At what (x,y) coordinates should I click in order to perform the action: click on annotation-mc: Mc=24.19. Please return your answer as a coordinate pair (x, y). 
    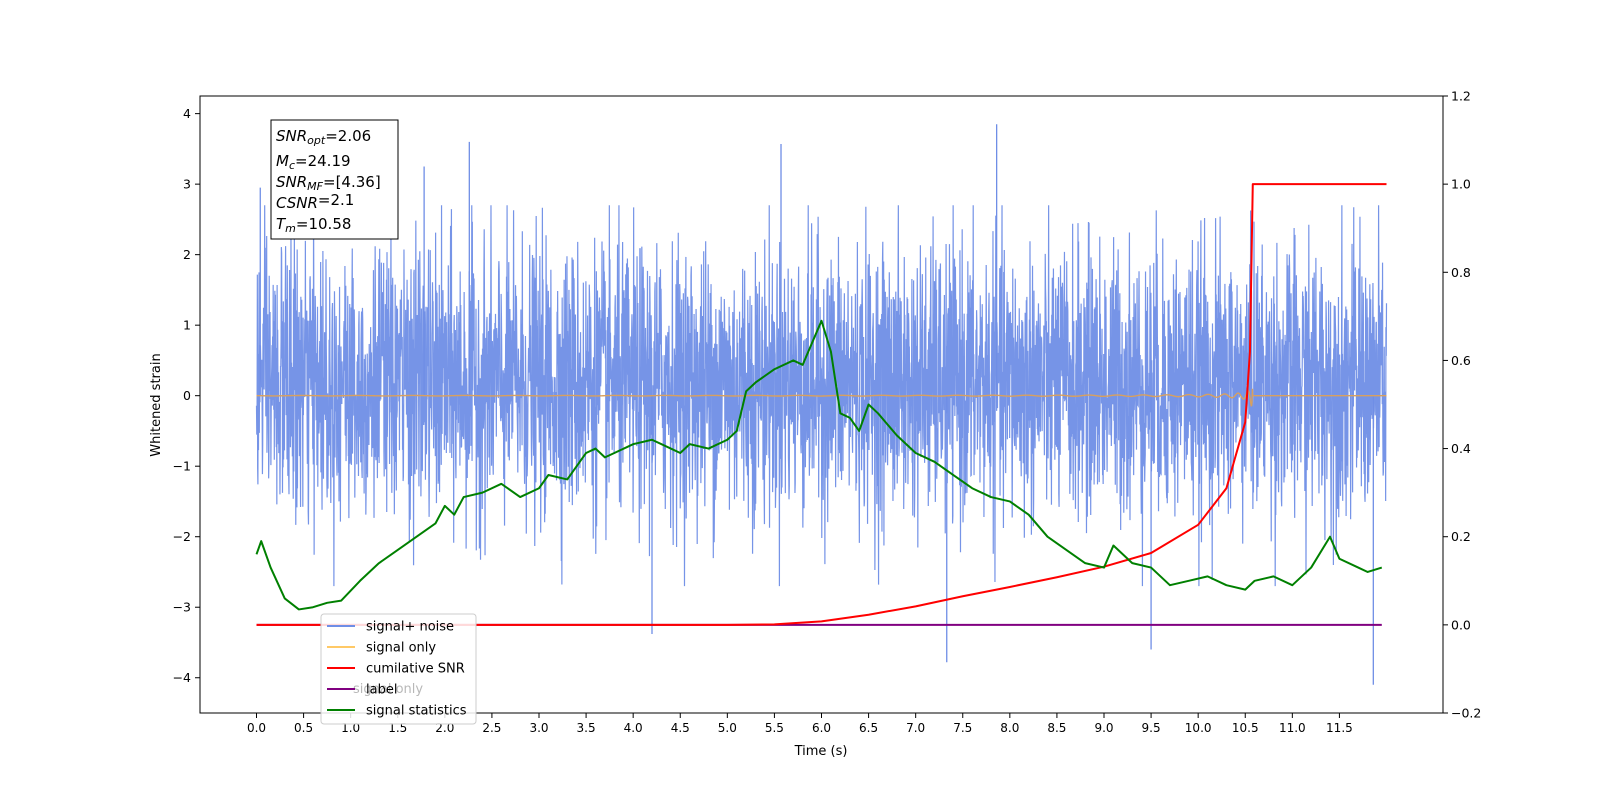
    Looking at the image, I should click on (313, 162).